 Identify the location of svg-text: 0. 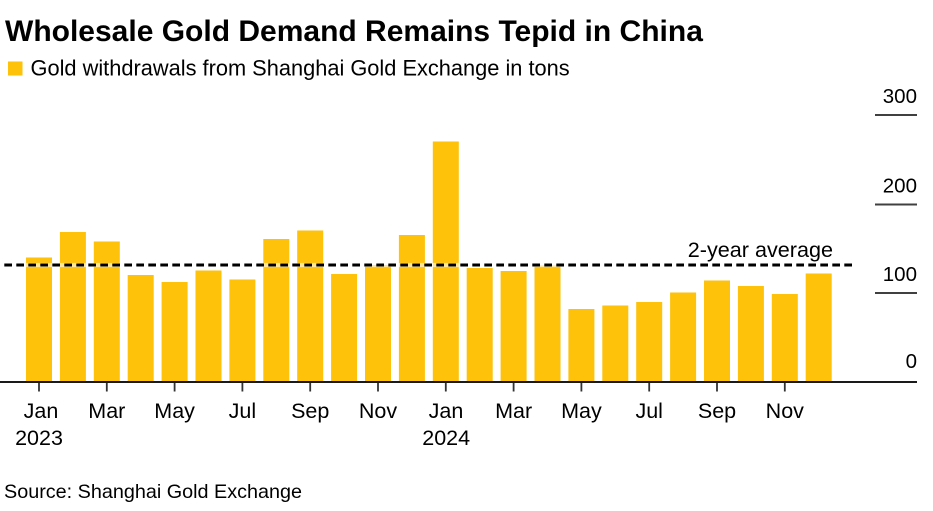
(911, 361).